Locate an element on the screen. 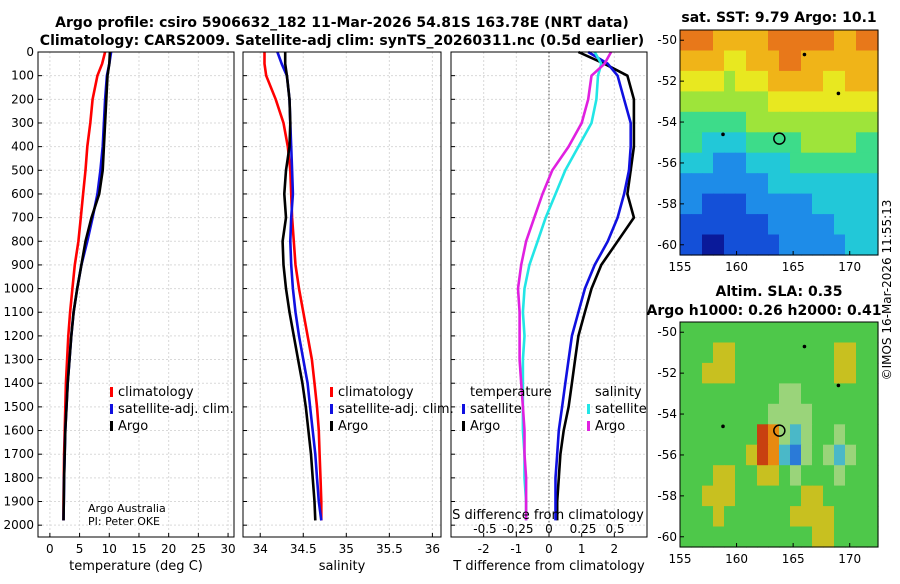  legend-swatch-climatology is located at coordinates (331, 392).